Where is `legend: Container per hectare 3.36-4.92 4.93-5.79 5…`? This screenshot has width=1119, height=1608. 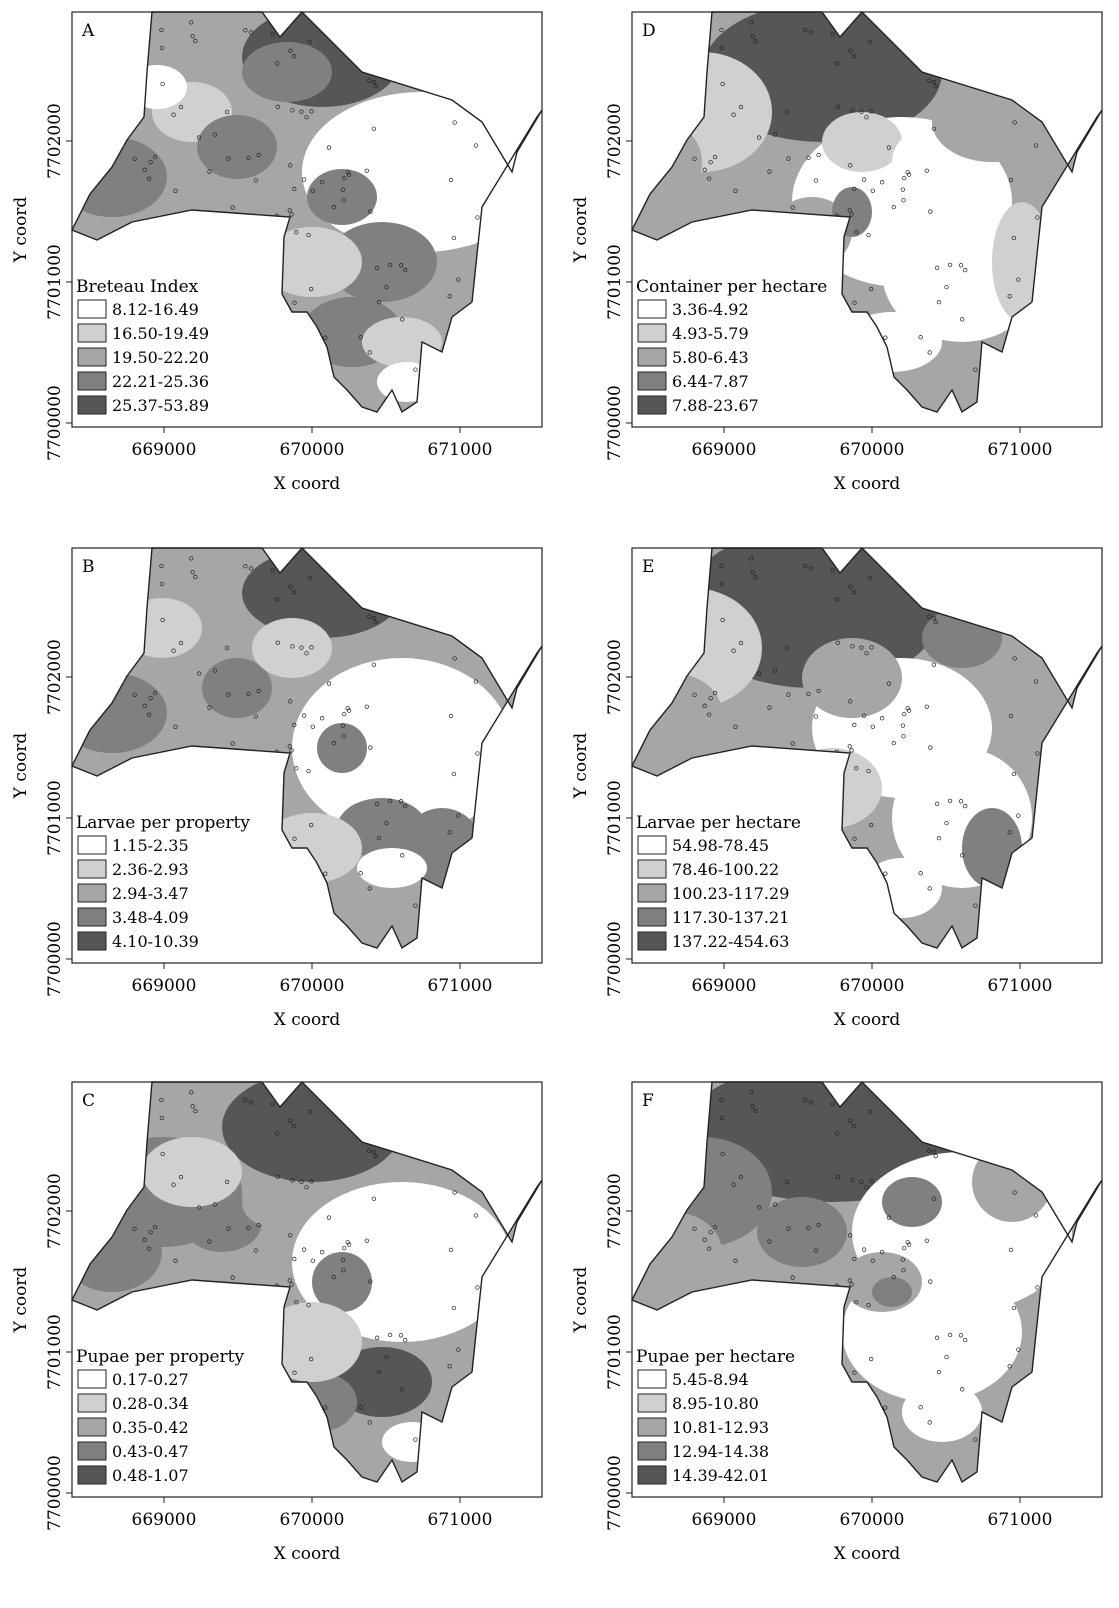 legend: Container per hectare 3.36-4.92 4.93-5.79 5… is located at coordinates (731, 346).